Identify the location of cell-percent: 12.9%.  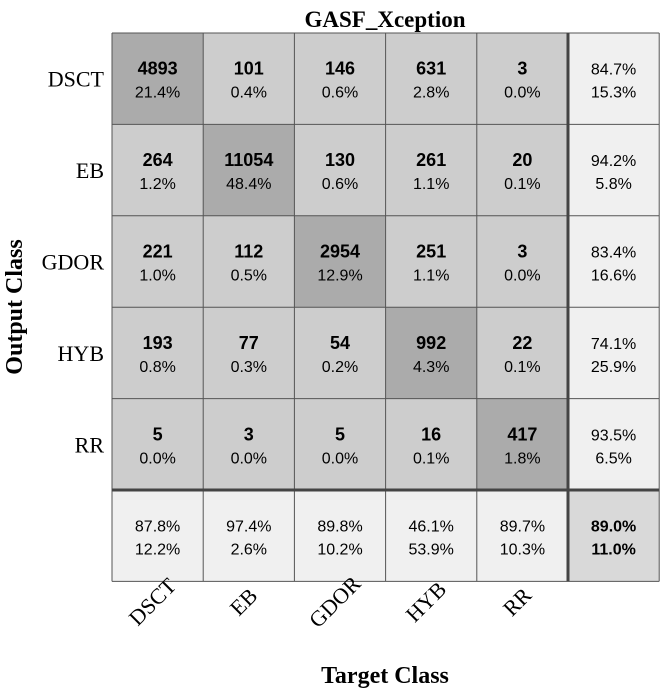
(339, 276).